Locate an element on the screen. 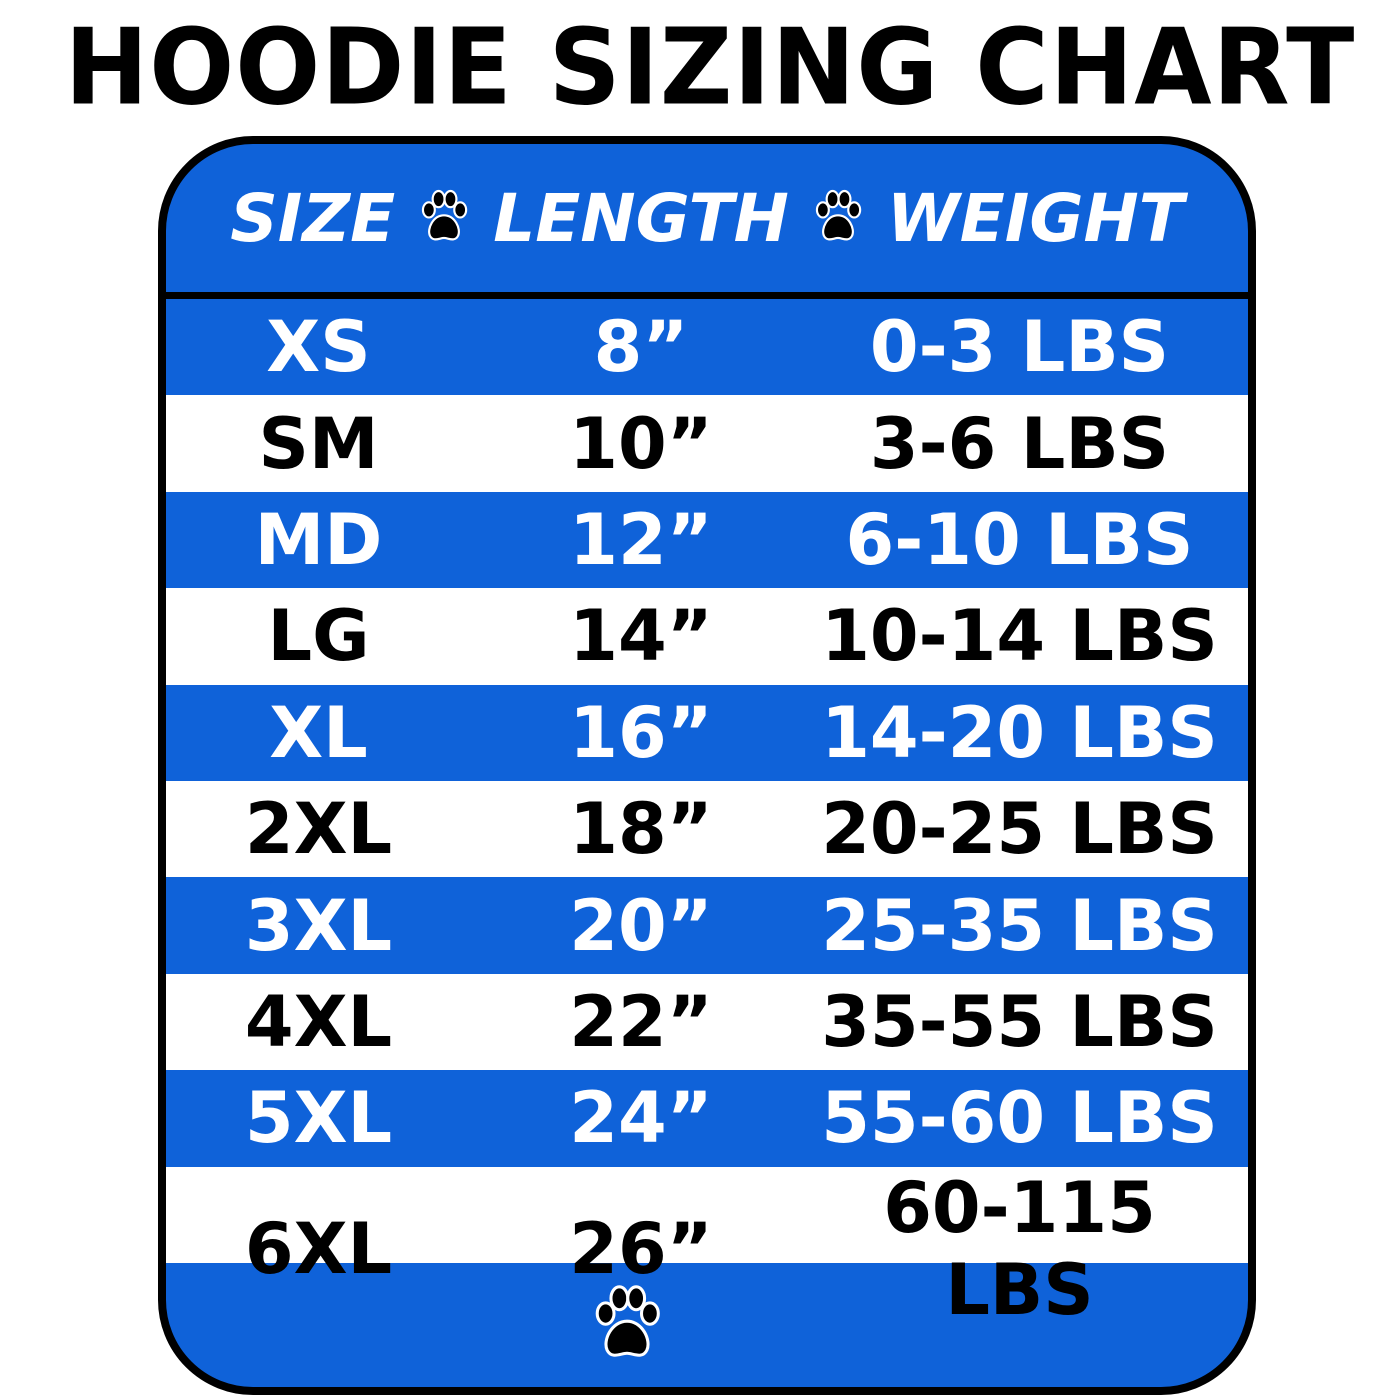  cell-length: 8” is located at coordinates (641, 347).